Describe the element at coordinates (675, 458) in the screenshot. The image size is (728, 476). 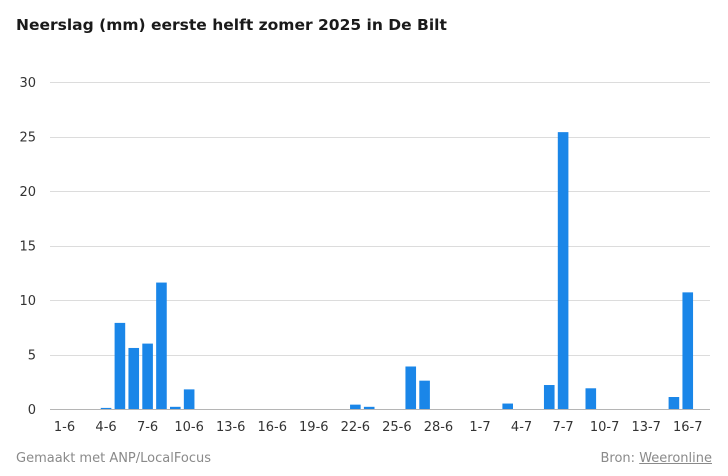
I see `source-link: Weeronline` at that location.